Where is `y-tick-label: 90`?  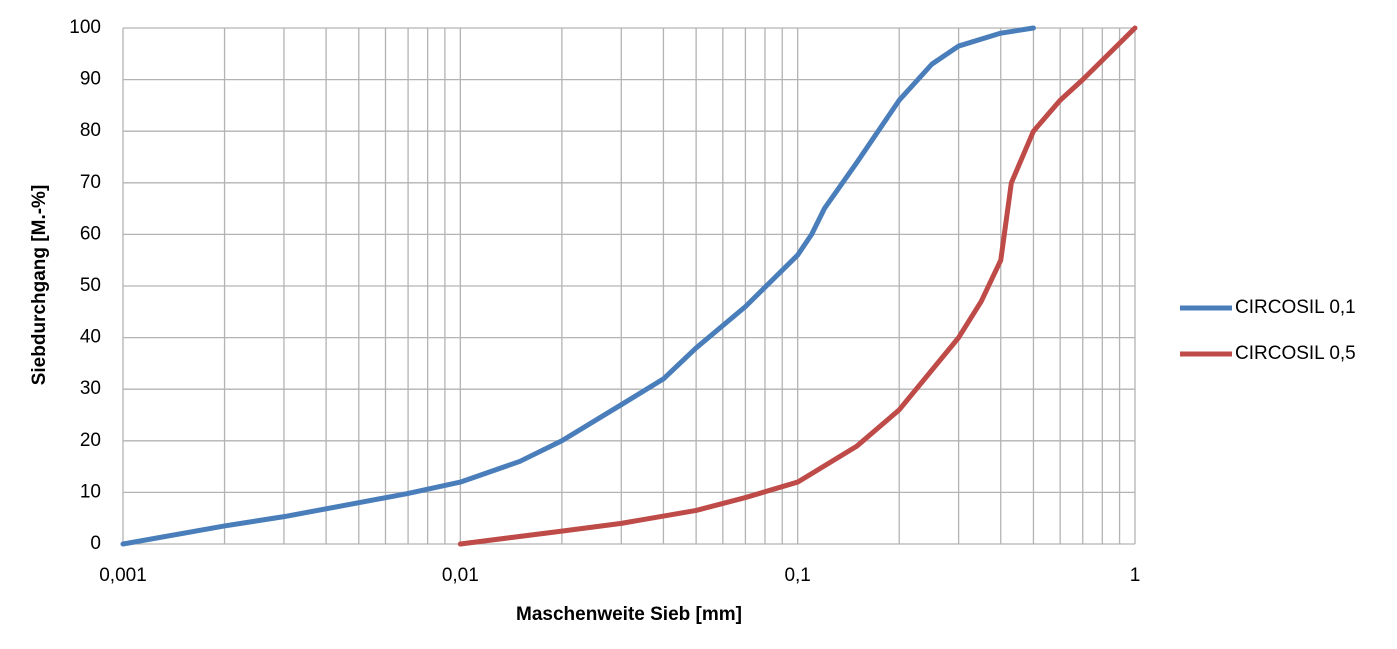
y-tick-label: 90 is located at coordinates (90, 79).